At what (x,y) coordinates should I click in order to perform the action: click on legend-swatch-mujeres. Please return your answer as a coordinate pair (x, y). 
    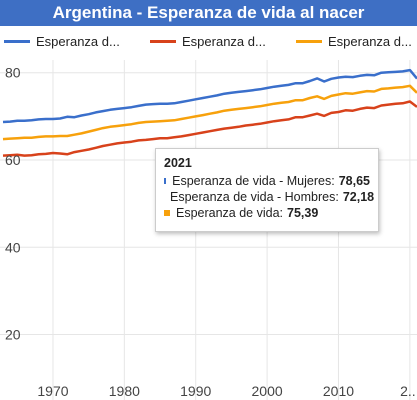
    Looking at the image, I should click on (17, 41).